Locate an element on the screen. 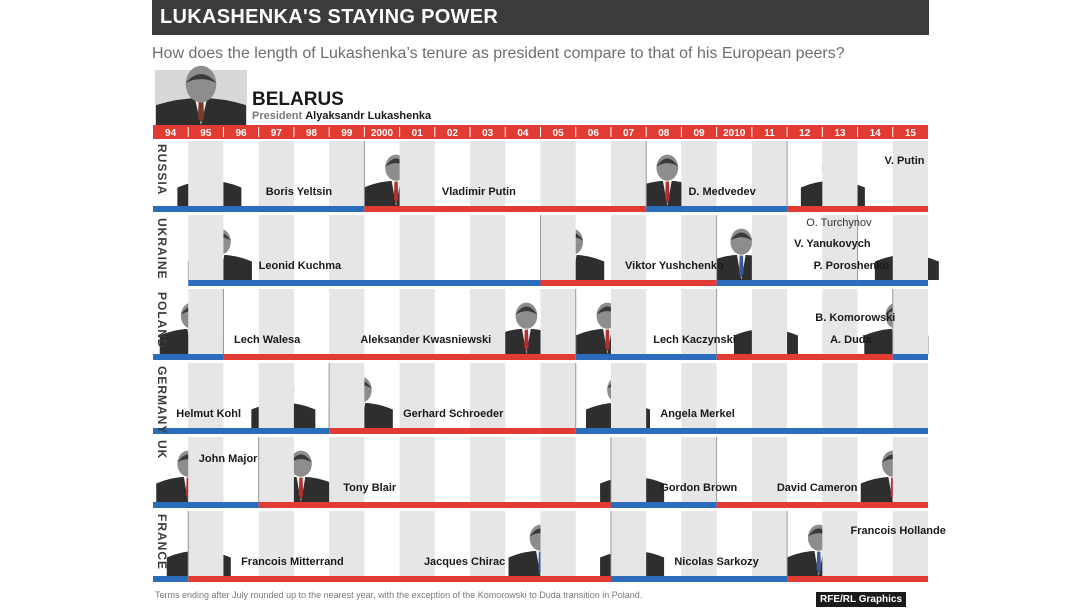 The image size is (1080, 608). header-portrait is located at coordinates (201, 95).